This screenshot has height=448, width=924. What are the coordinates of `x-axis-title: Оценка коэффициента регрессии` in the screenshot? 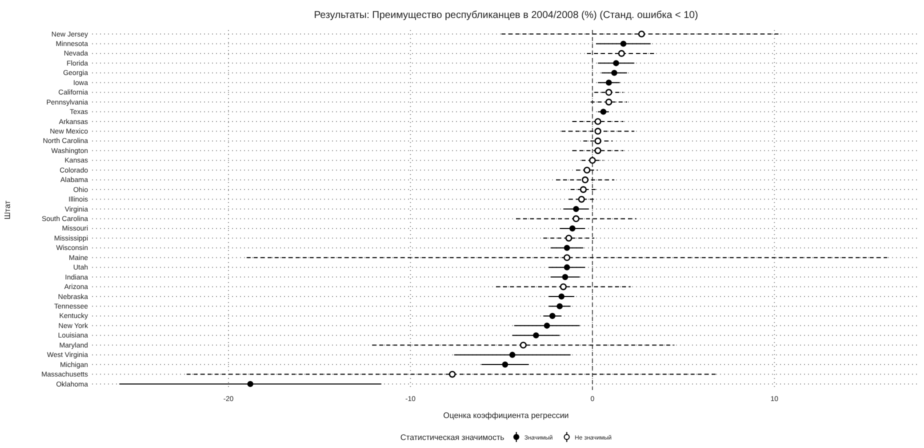 It's located at (506, 415).